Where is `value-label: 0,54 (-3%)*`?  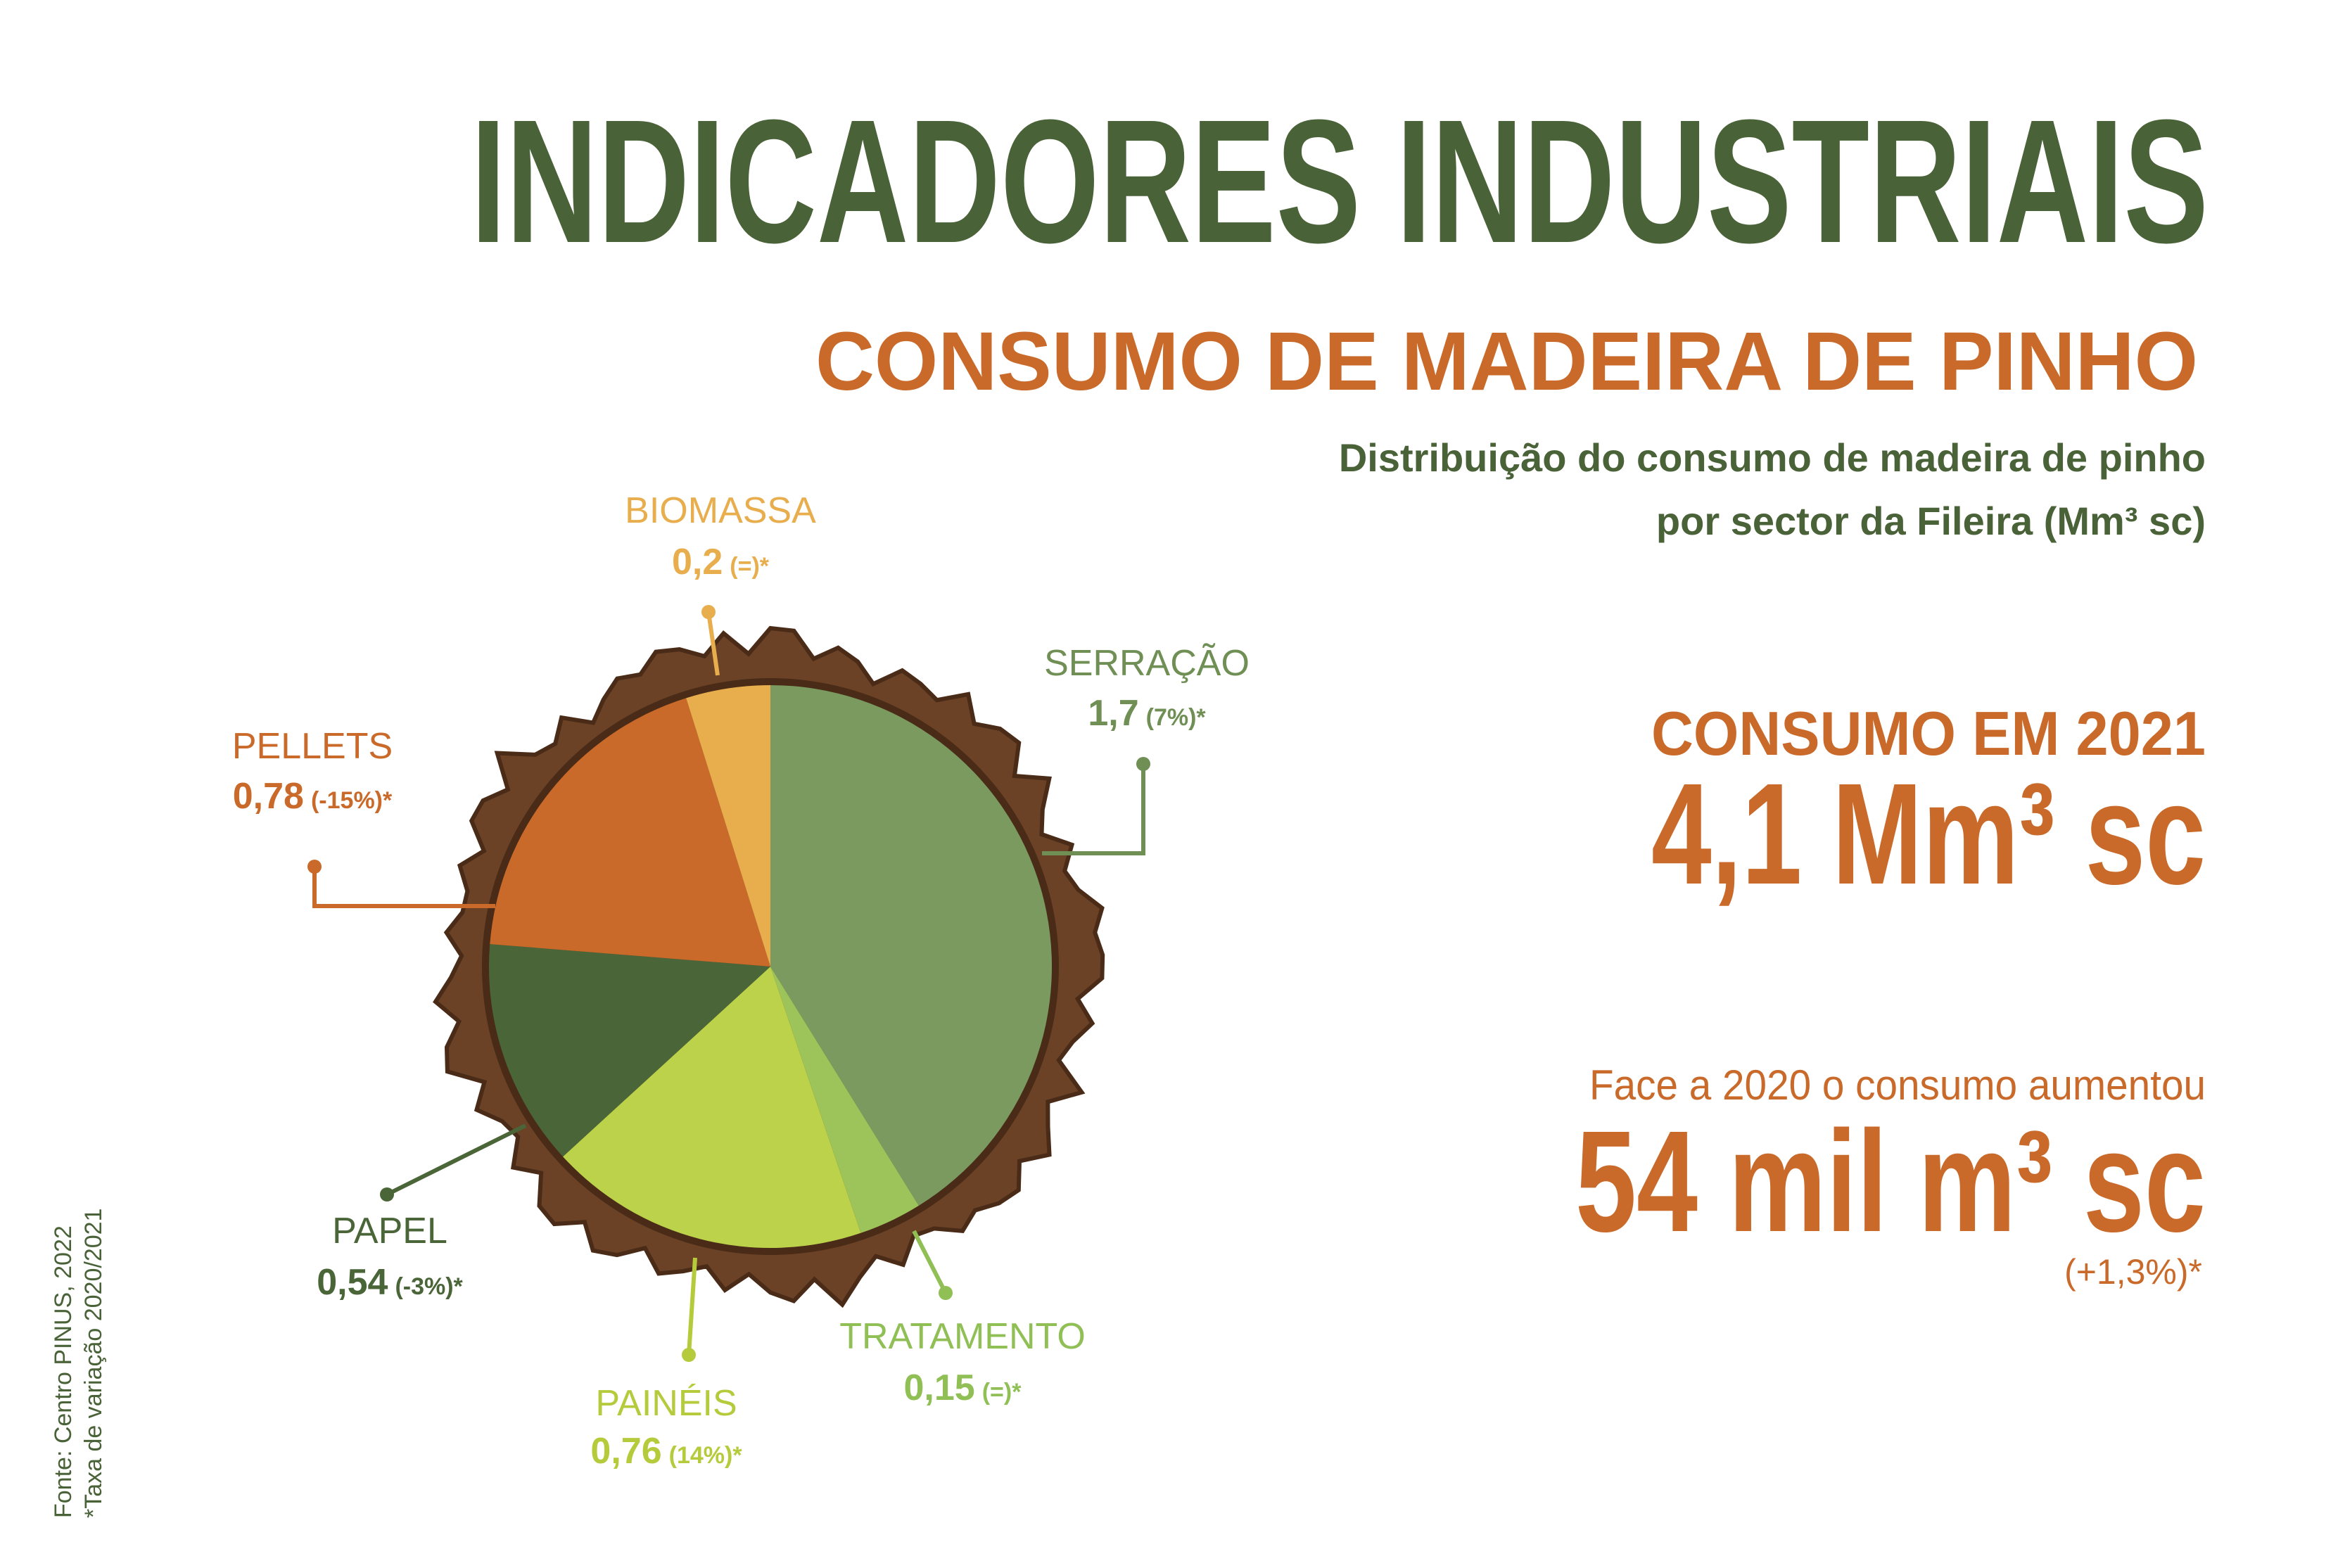 value-label: 0,54 (-3%)* is located at coordinates (390, 1282).